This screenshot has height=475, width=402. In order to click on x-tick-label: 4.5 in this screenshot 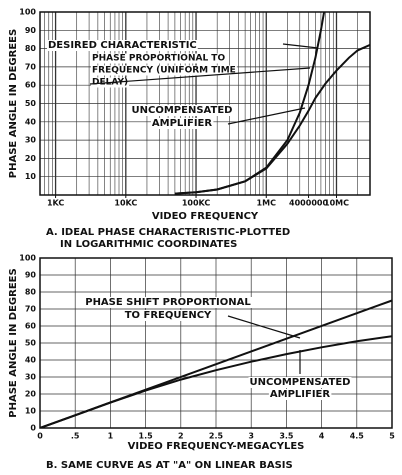, I will do `click(357, 436)`.